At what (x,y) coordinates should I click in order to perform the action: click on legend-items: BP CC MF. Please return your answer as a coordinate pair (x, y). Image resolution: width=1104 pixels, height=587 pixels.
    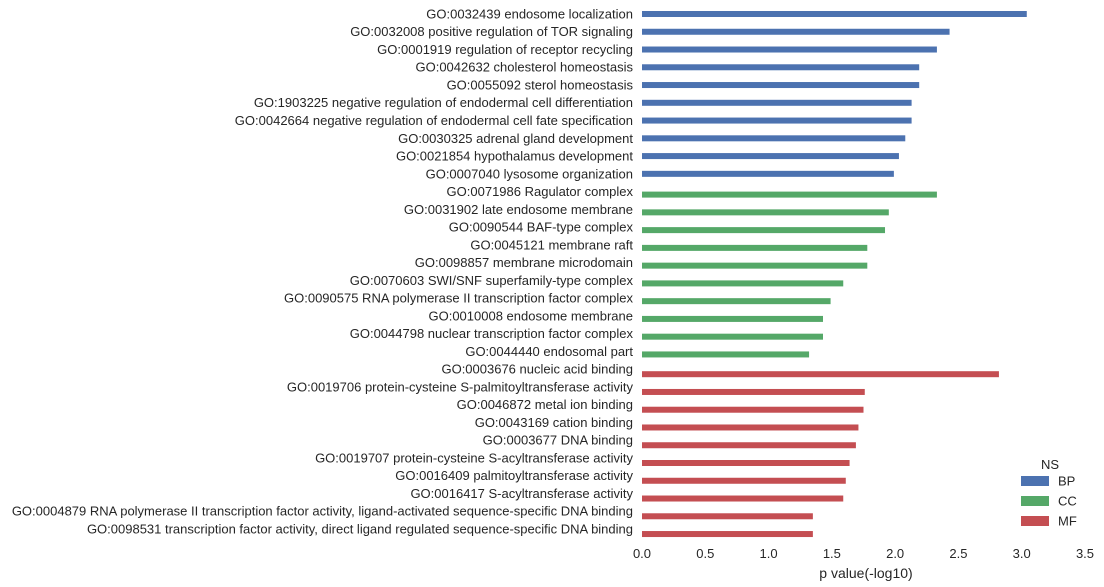
    Looking at the image, I should click on (1049, 500).